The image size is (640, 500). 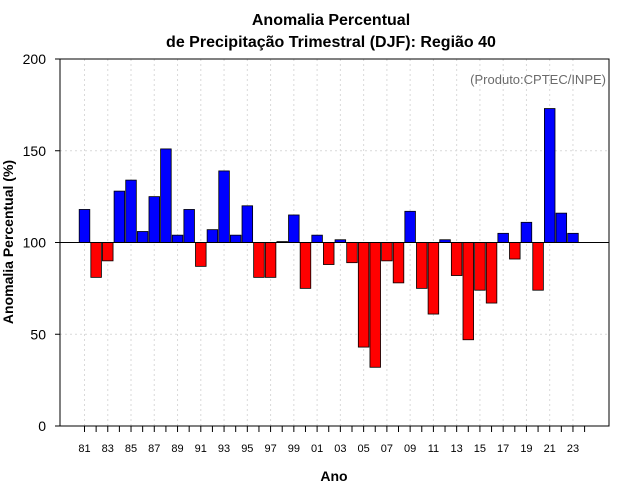 I want to click on x-tick-label: 23, so click(x=573, y=449).